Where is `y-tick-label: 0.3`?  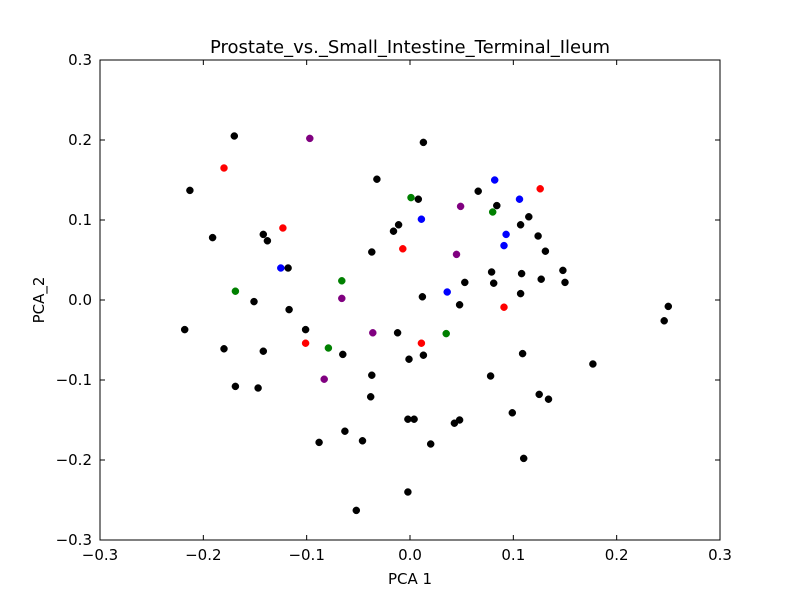 y-tick-label: 0.3 is located at coordinates (80, 60).